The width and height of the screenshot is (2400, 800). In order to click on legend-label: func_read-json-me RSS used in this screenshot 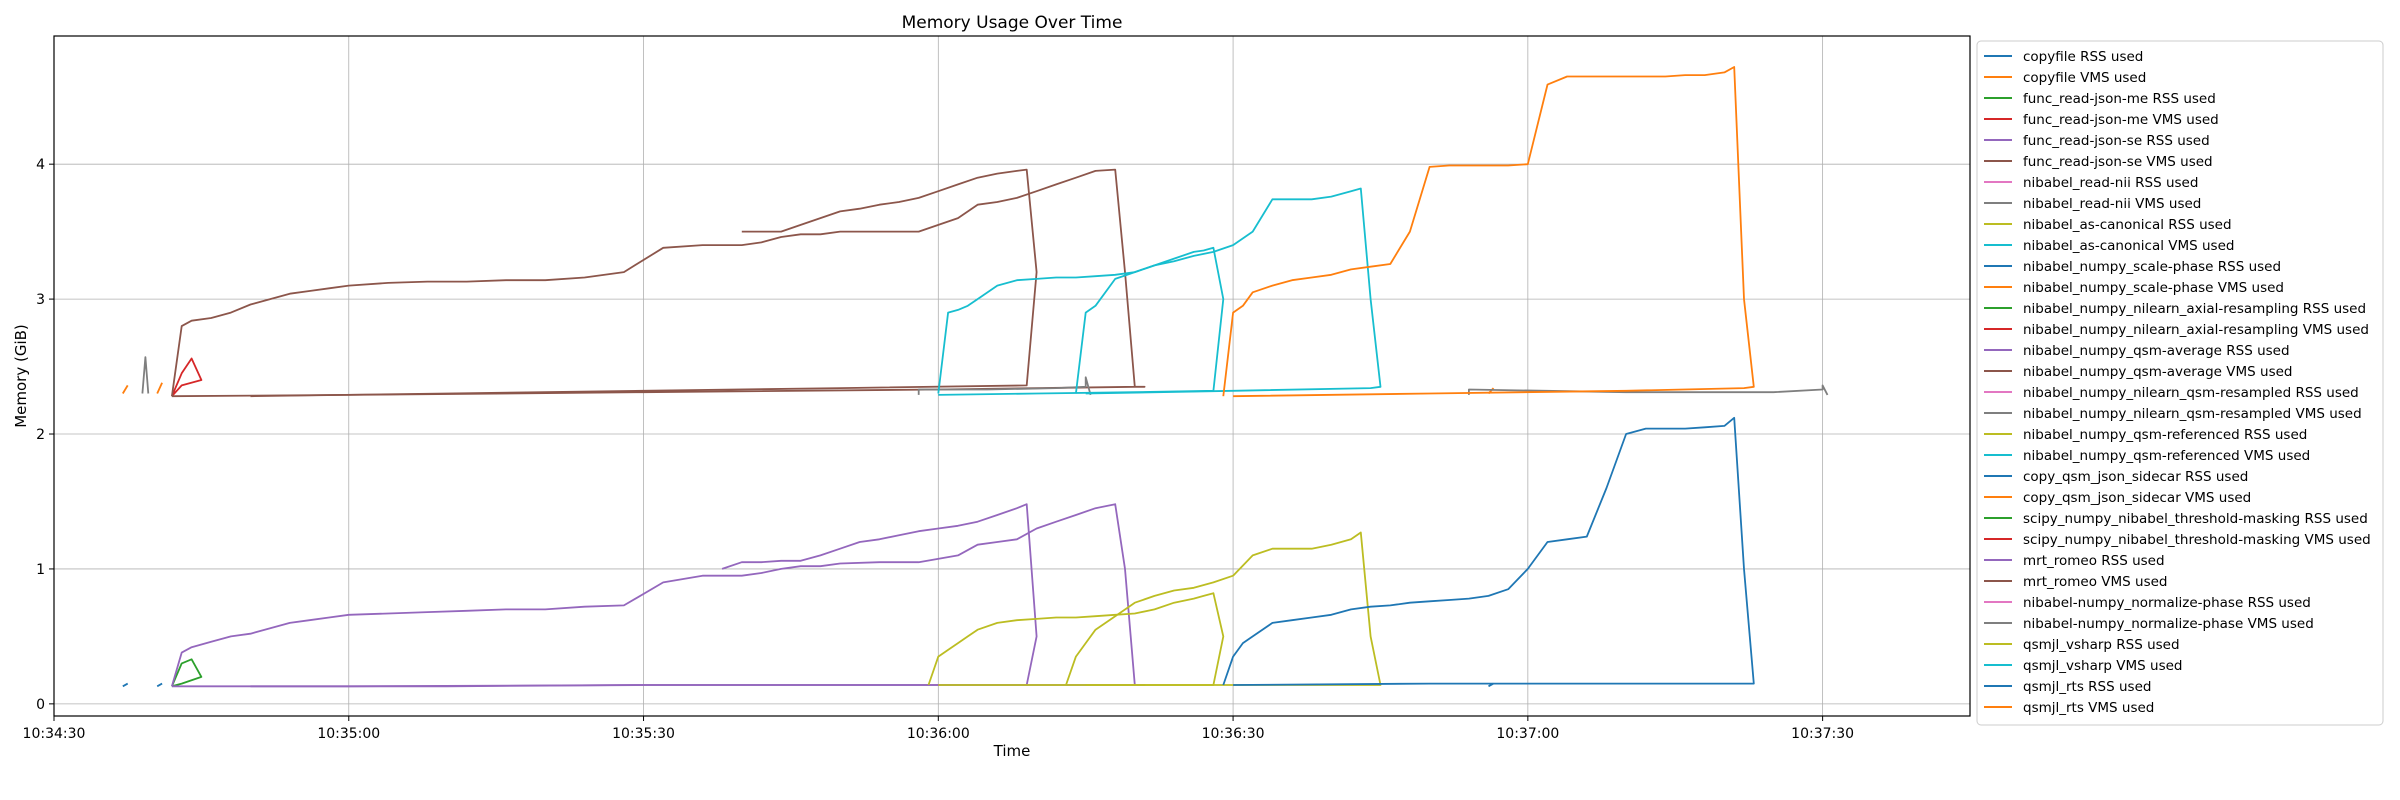, I will do `click(2119, 99)`.